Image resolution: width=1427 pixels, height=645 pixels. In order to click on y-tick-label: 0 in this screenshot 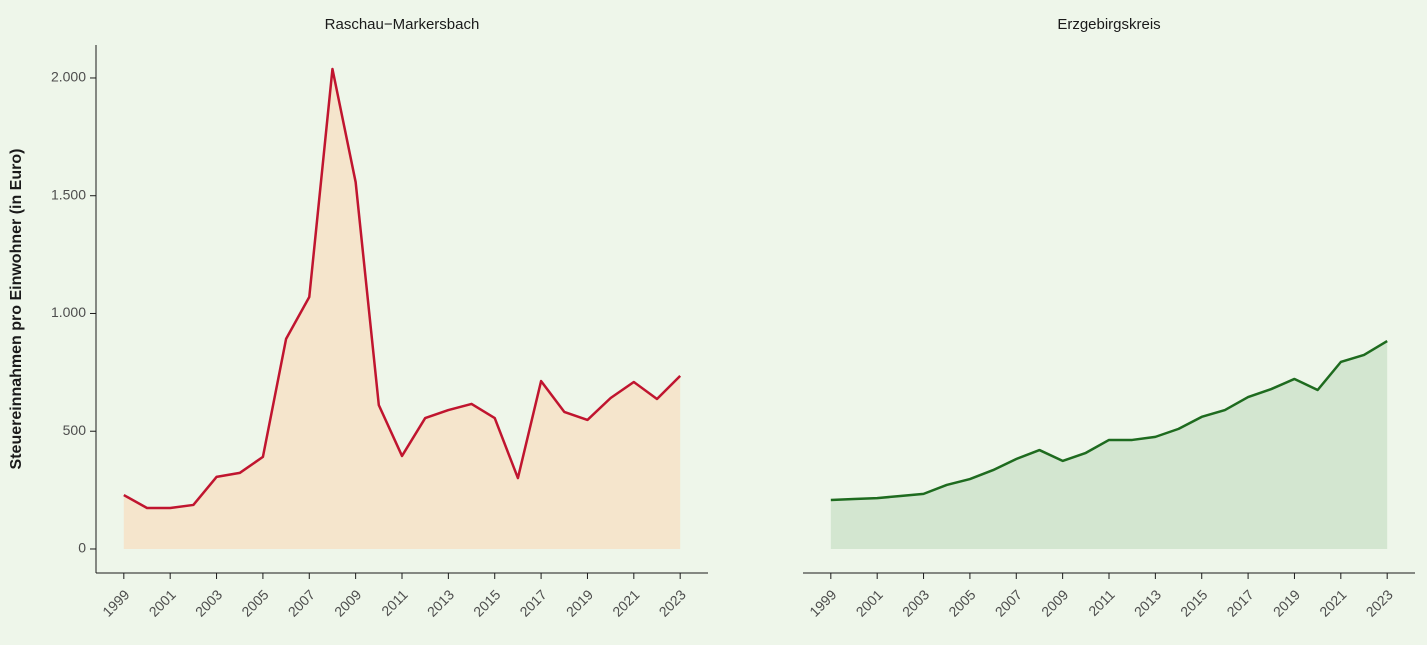, I will do `click(82, 548)`.